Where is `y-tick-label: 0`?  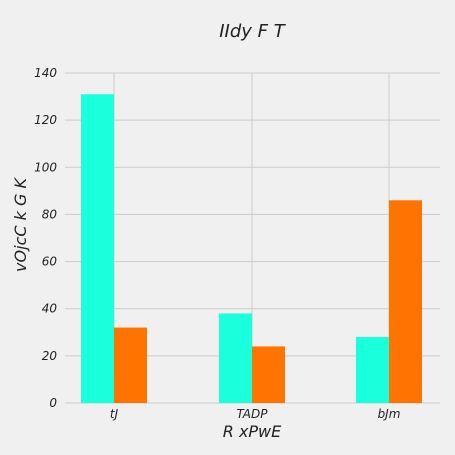 y-tick-label: 0 is located at coordinates (53, 403).